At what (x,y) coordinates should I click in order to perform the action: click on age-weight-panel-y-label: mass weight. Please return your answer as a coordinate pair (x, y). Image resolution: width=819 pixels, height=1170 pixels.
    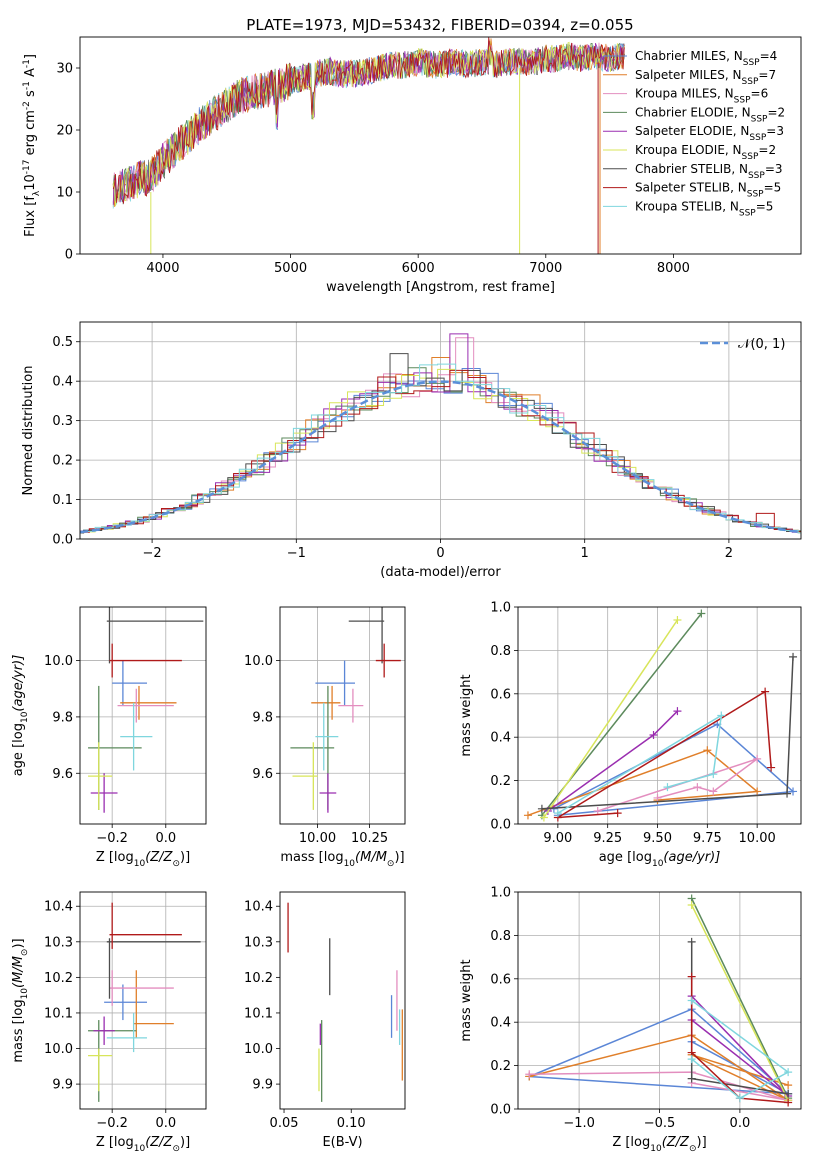
    Looking at the image, I should click on (466, 715).